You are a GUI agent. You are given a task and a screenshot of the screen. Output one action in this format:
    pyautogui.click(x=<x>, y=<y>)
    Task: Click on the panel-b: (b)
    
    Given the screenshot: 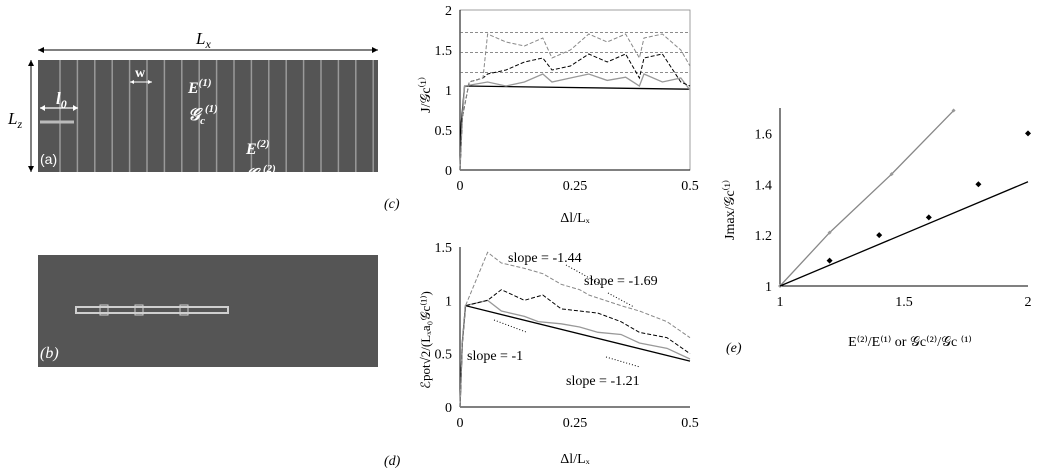 What is the action you would take?
    pyautogui.click(x=208, y=311)
    